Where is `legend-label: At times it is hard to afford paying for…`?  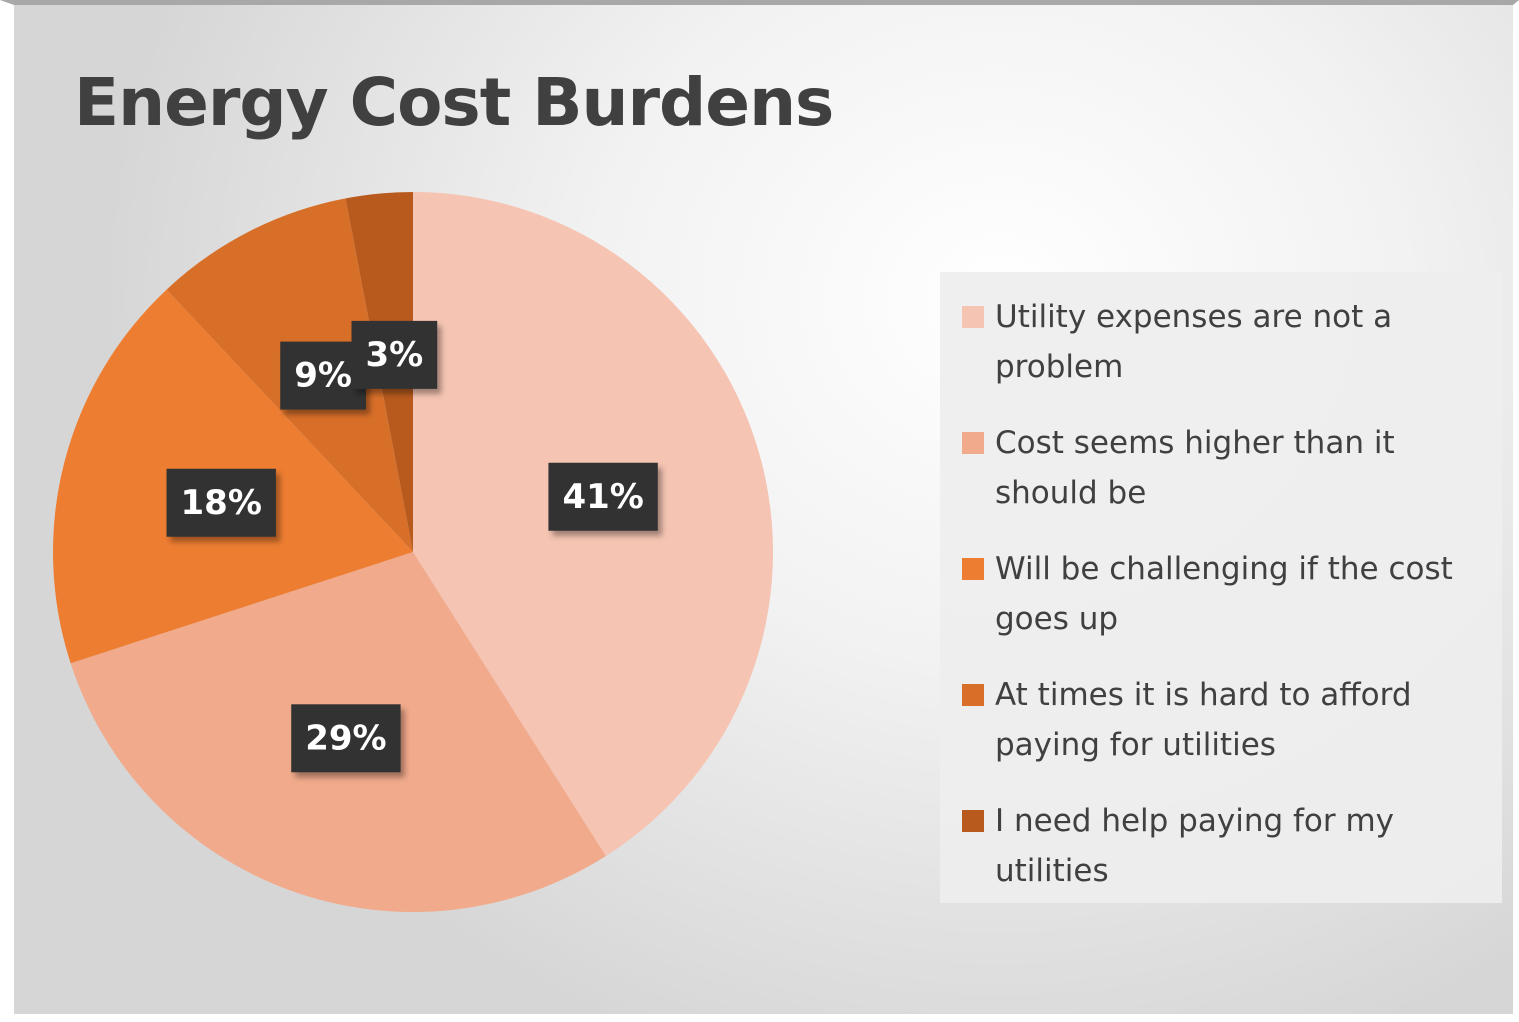 legend-label: At times it is hard to afford paying for… is located at coordinates (1203, 720).